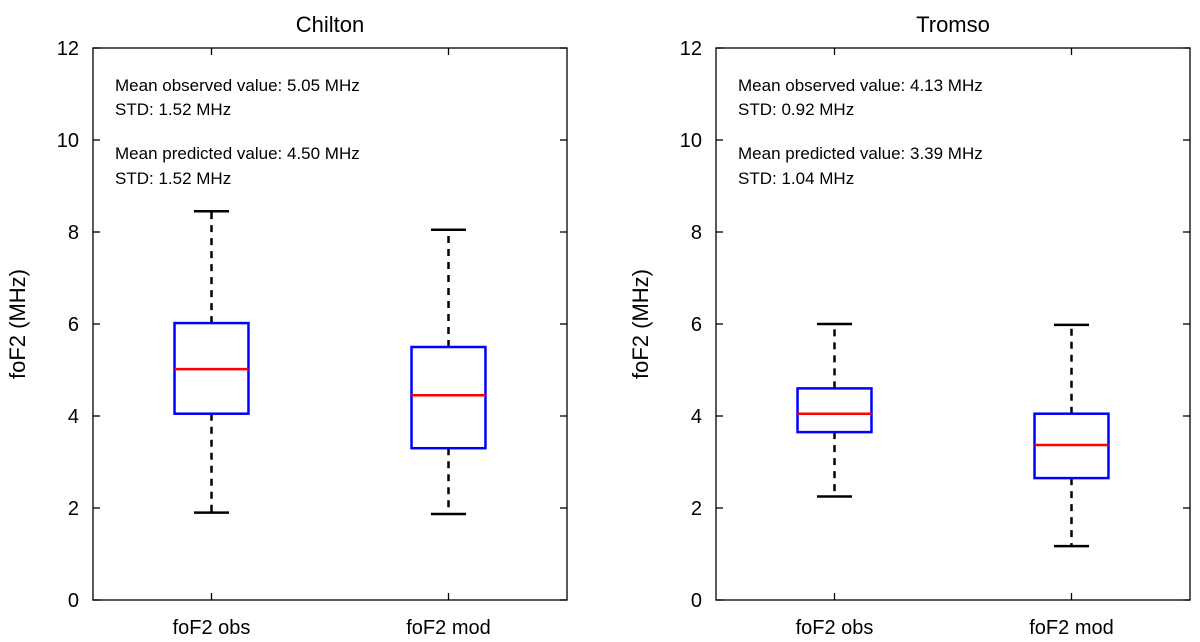 This screenshot has width=1200, height=642. I want to click on stat-annotation: Mean predicted value: 4.50 MHz, so click(237, 153).